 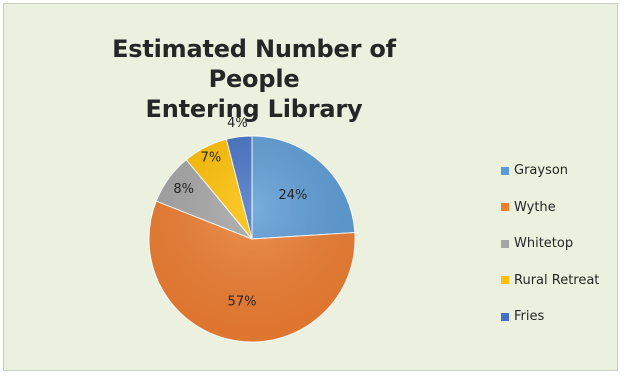 What do you see at coordinates (505, 280) in the screenshot?
I see `legend-swatch-rural-retreat` at bounding box center [505, 280].